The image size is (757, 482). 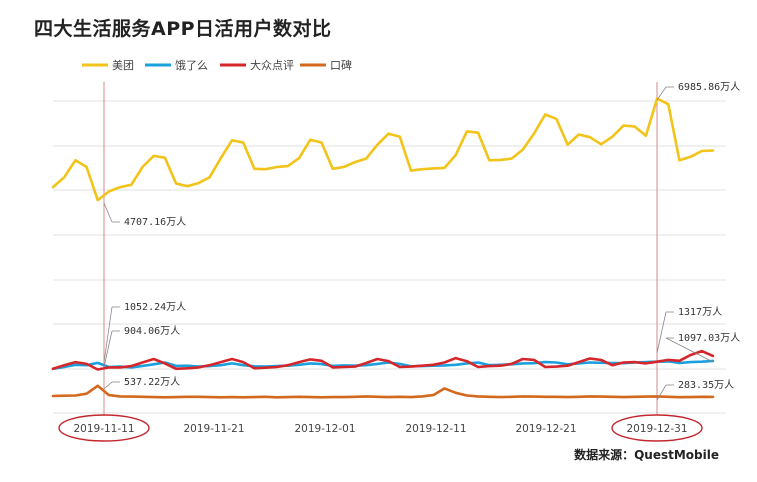 I want to click on x-tick-label: 2019-11-21, so click(x=213, y=429).